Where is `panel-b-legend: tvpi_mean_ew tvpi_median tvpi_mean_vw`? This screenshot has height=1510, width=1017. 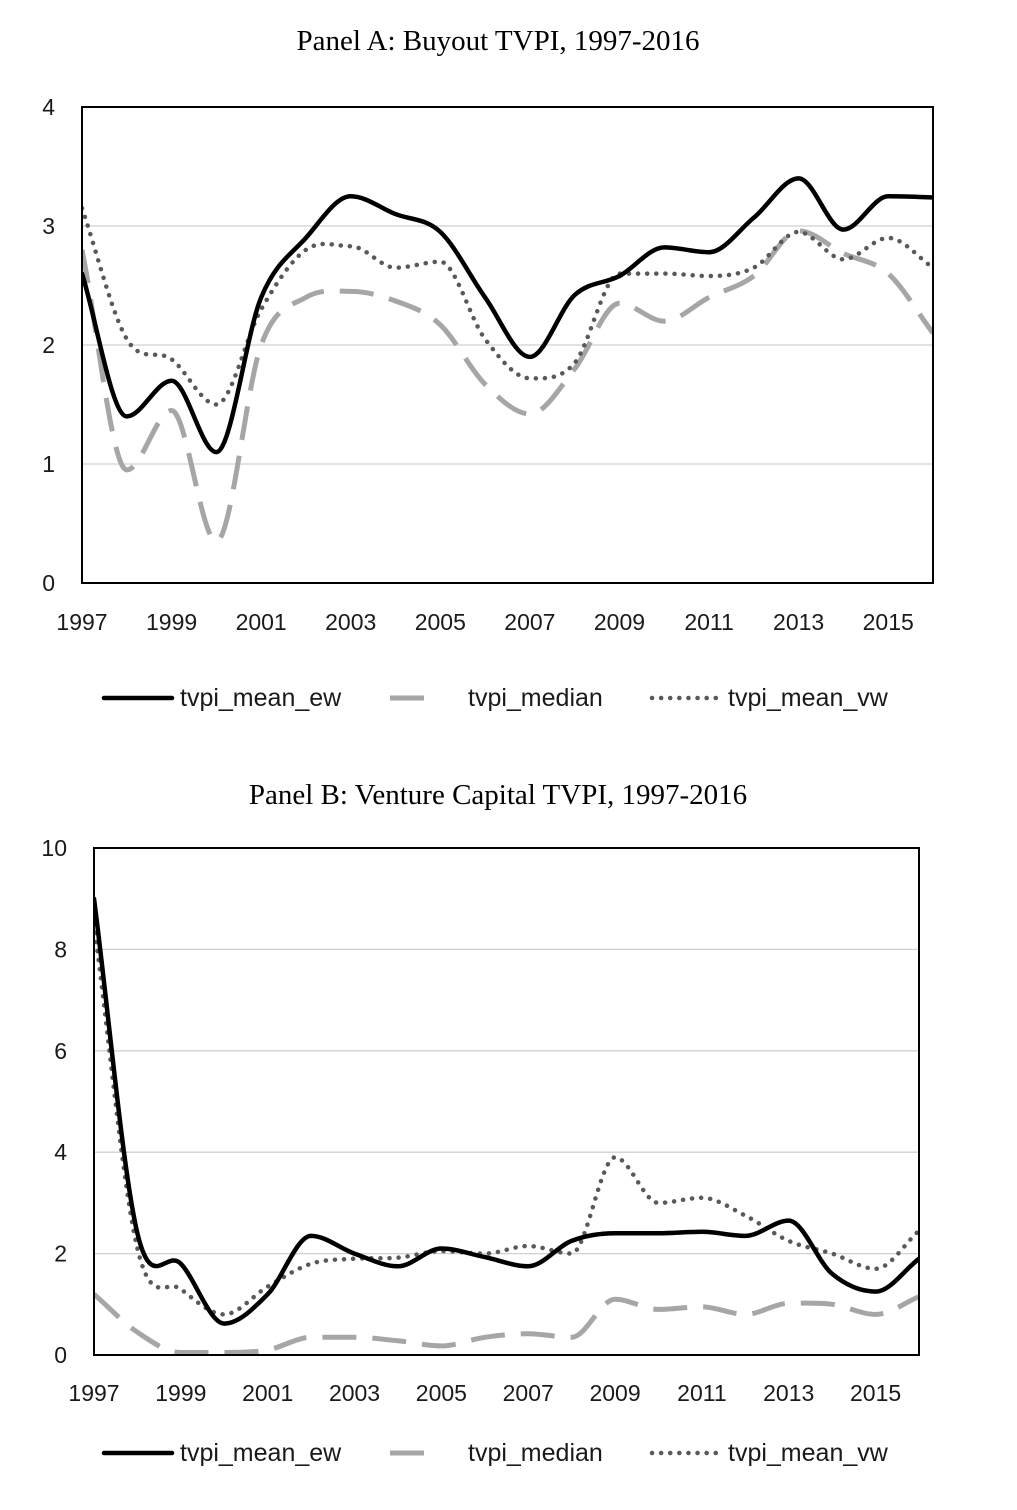
panel-b-legend: tvpi_mean_ew tvpi_median tvpi_mean_vw is located at coordinates (495, 1453).